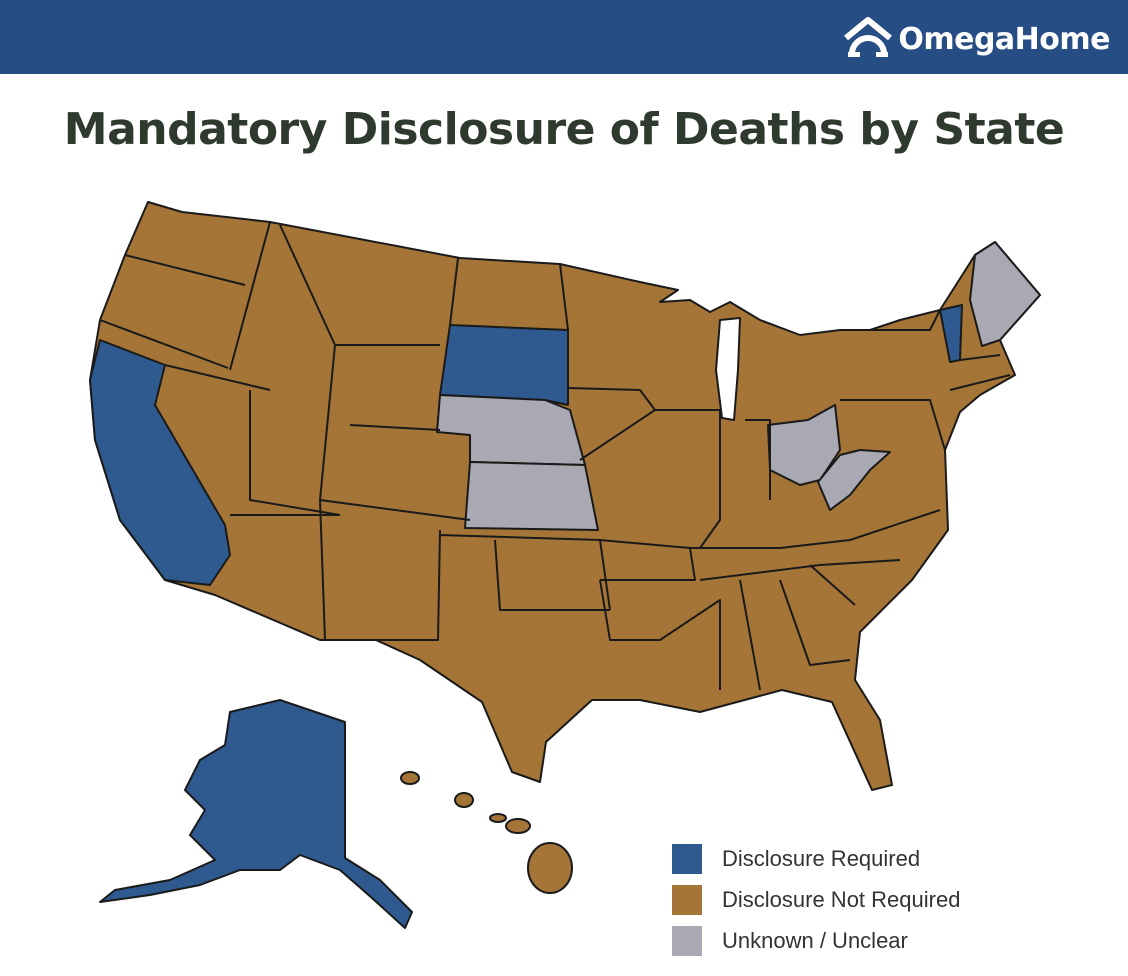  What do you see at coordinates (256, 814) in the screenshot?
I see `state-ak` at bounding box center [256, 814].